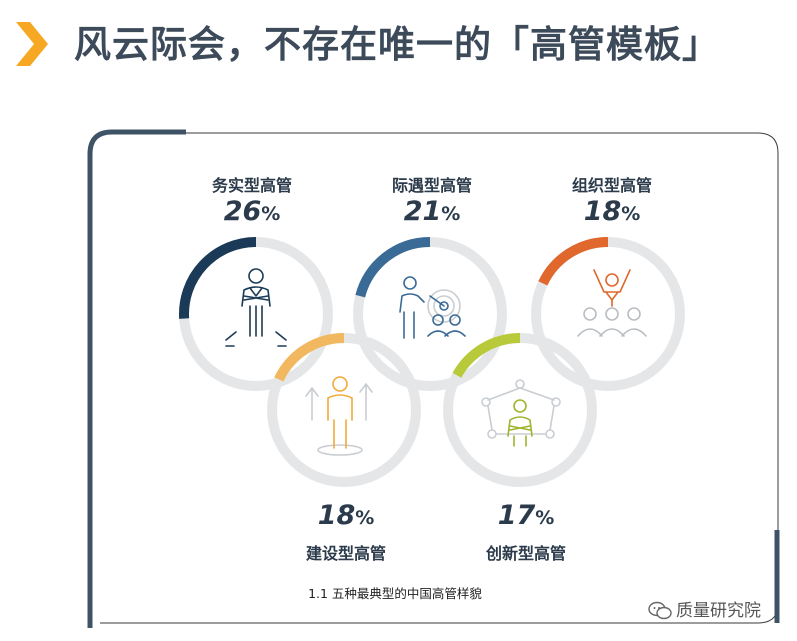 The height and width of the screenshot is (641, 797). I want to click on frame-left-accent, so click(136, 378).